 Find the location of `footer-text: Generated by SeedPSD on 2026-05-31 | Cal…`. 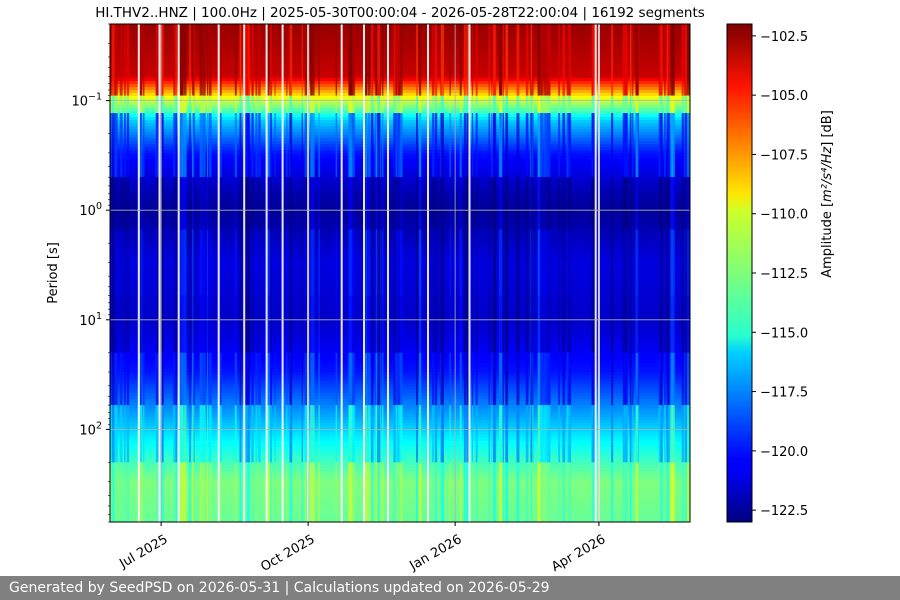

footer-text: Generated by SeedPSD on 2026-05-31 | Cal… is located at coordinates (279, 588).